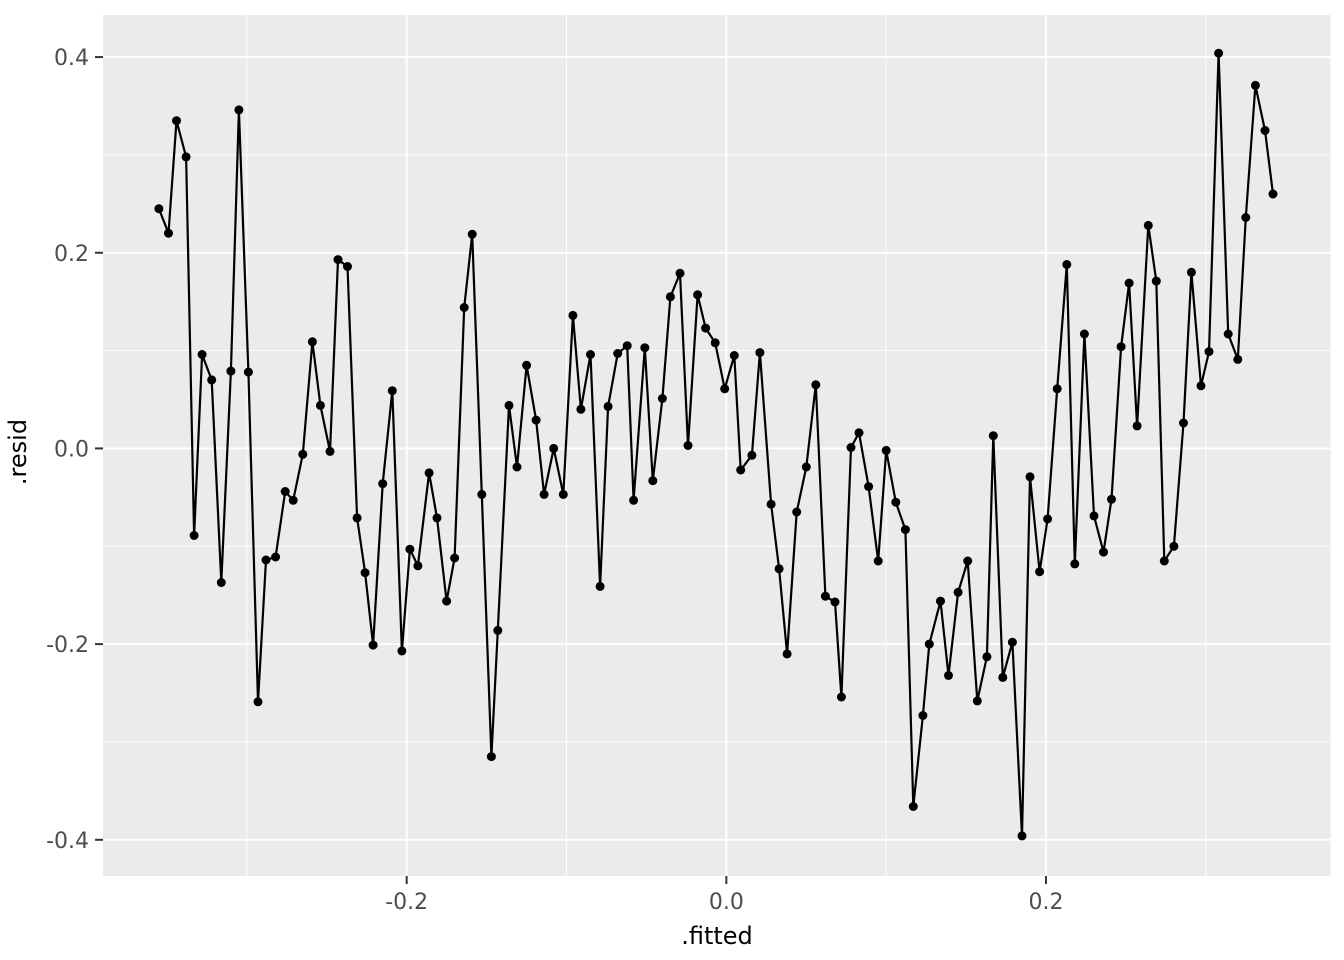  What do you see at coordinates (726, 902) in the screenshot?
I see `x-tick-label: 0.0` at bounding box center [726, 902].